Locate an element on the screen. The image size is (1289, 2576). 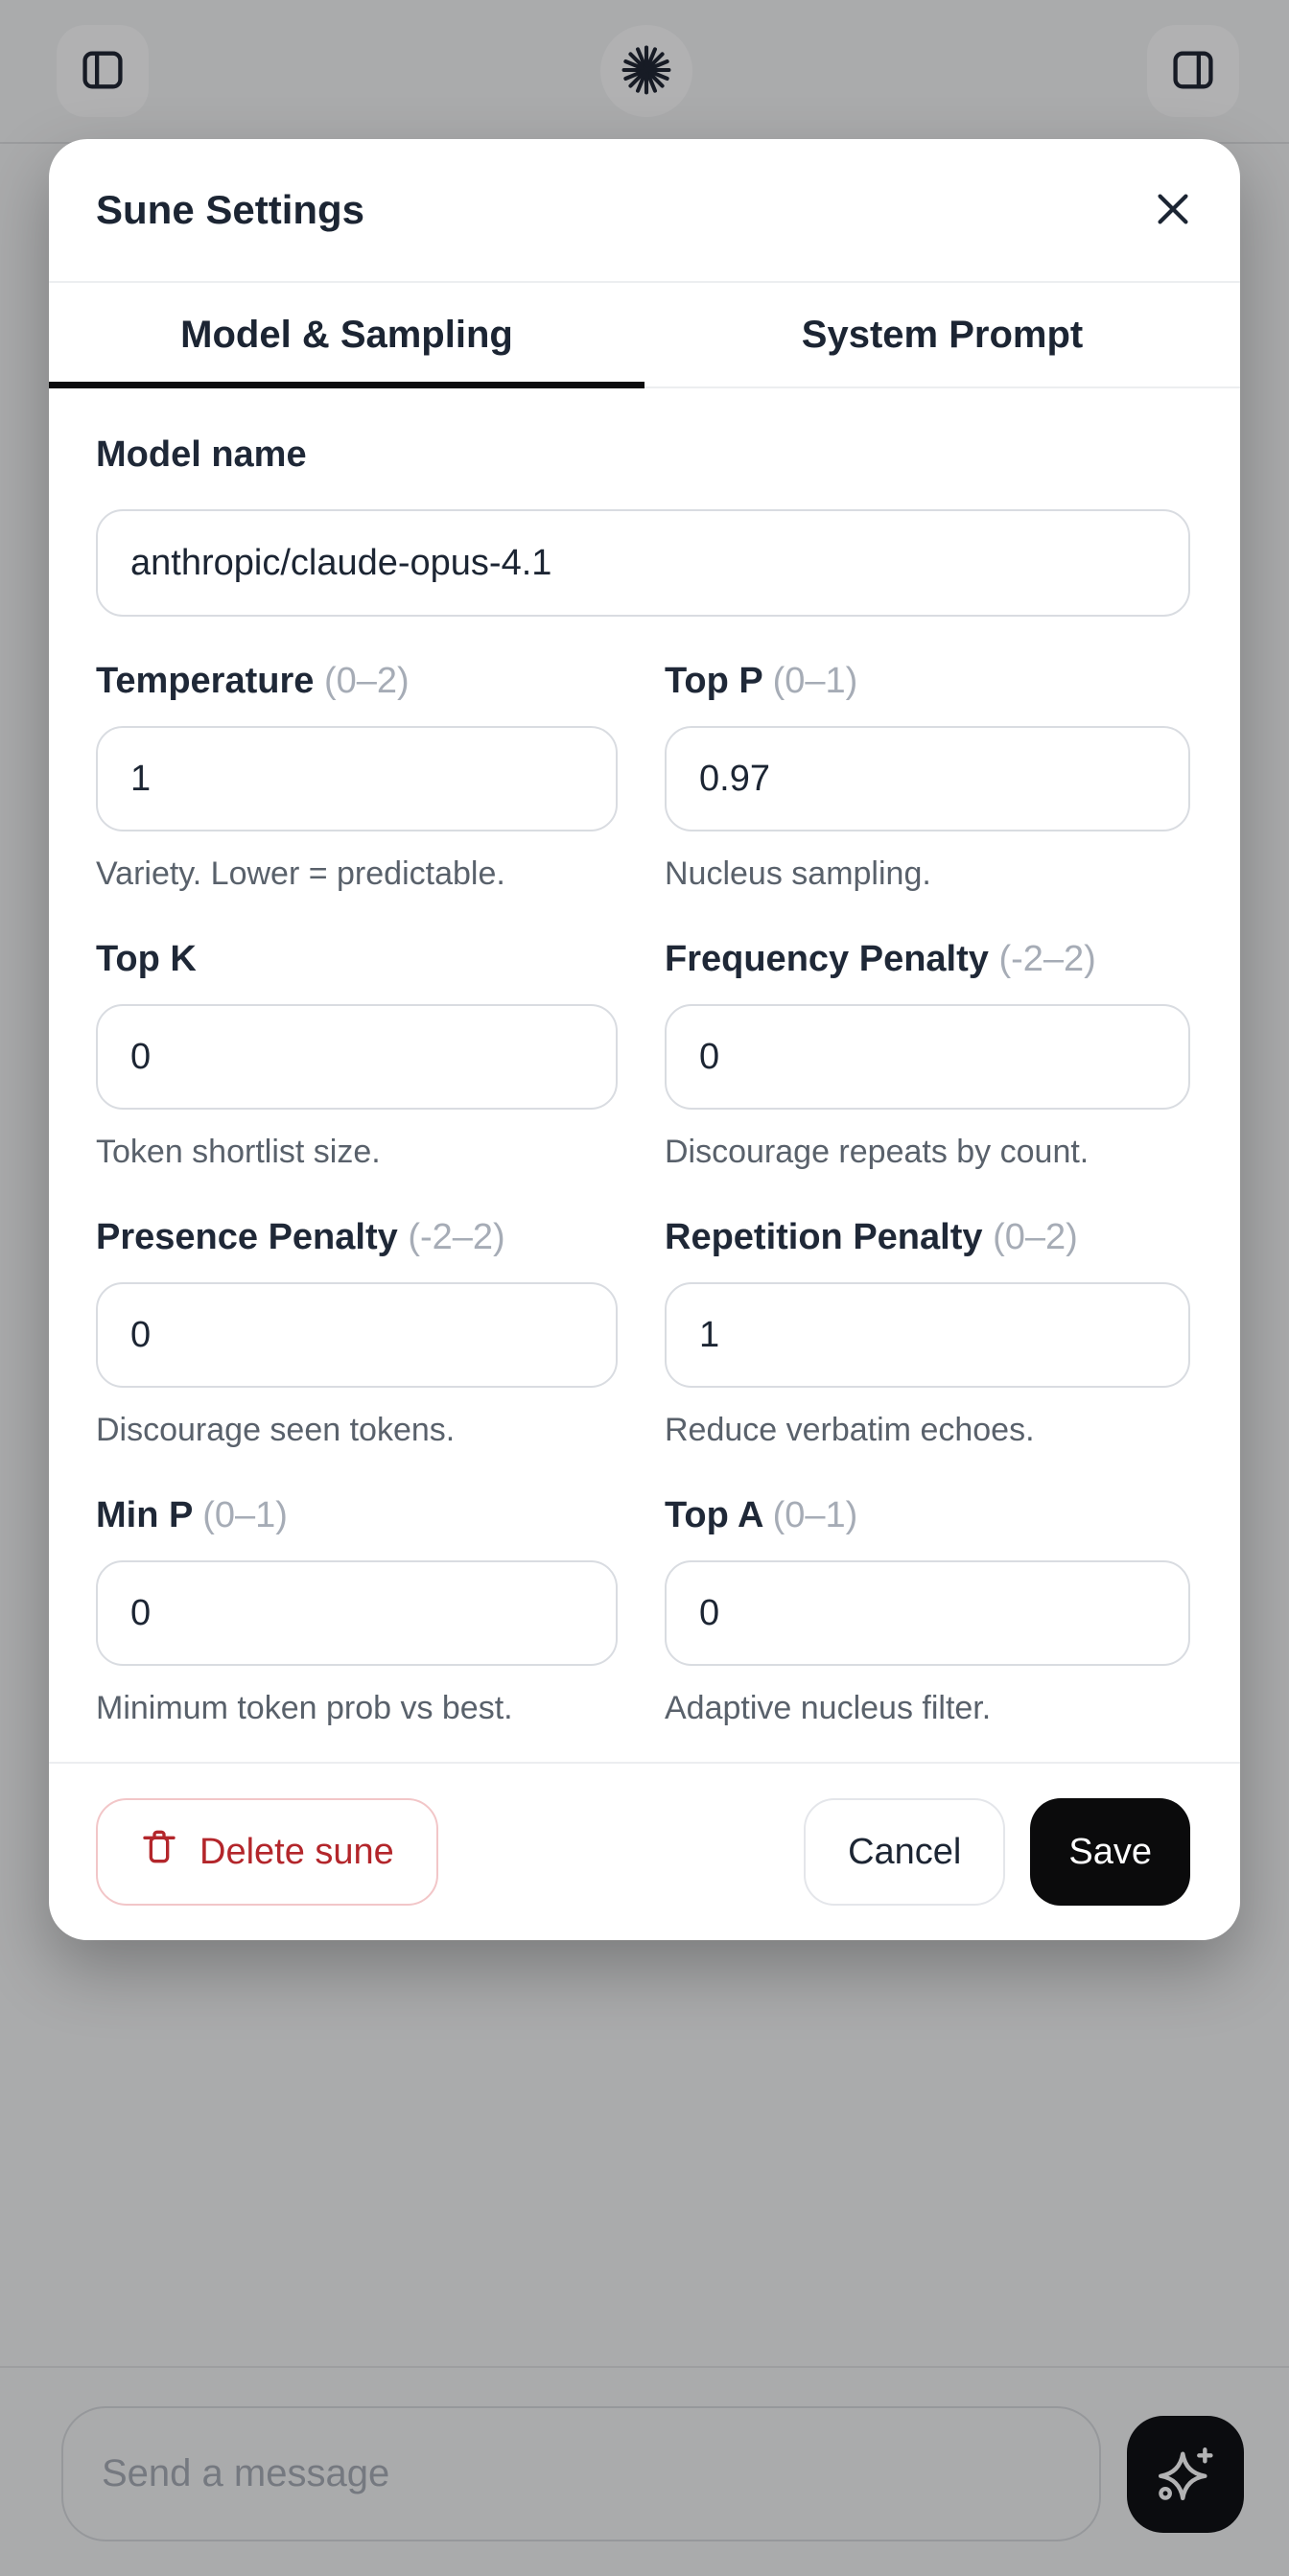
presence-penalty-input is located at coordinates (357, 1335).